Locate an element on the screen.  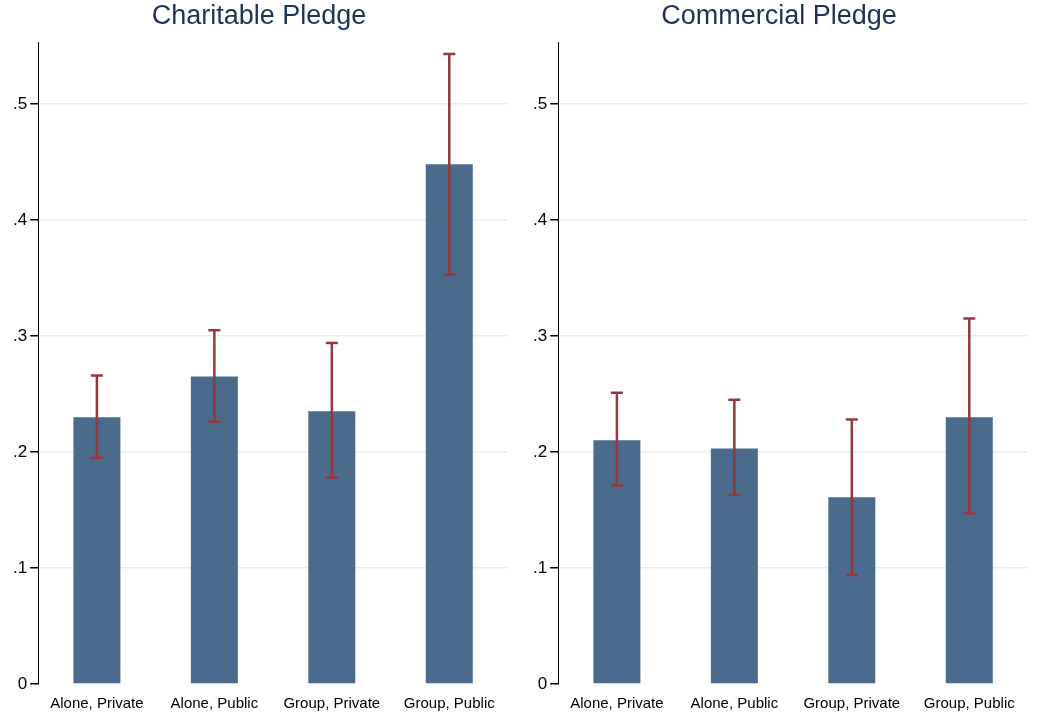
chart-title: Charitable Pledge is located at coordinates (259, 15).